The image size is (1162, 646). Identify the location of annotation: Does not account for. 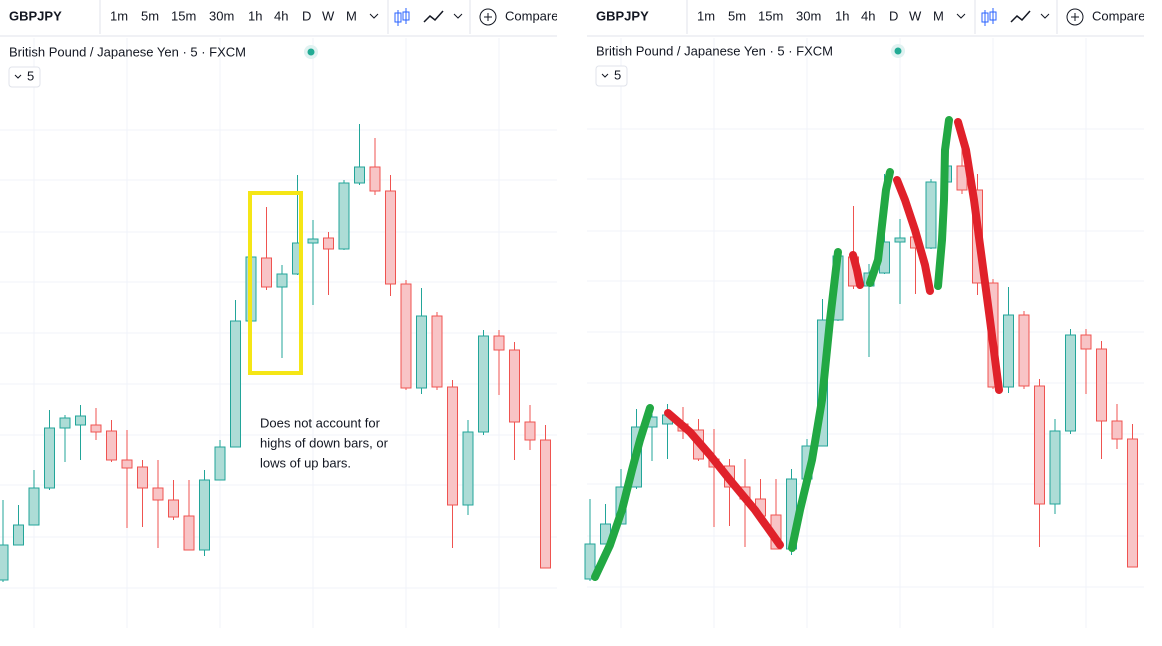
(320, 422).